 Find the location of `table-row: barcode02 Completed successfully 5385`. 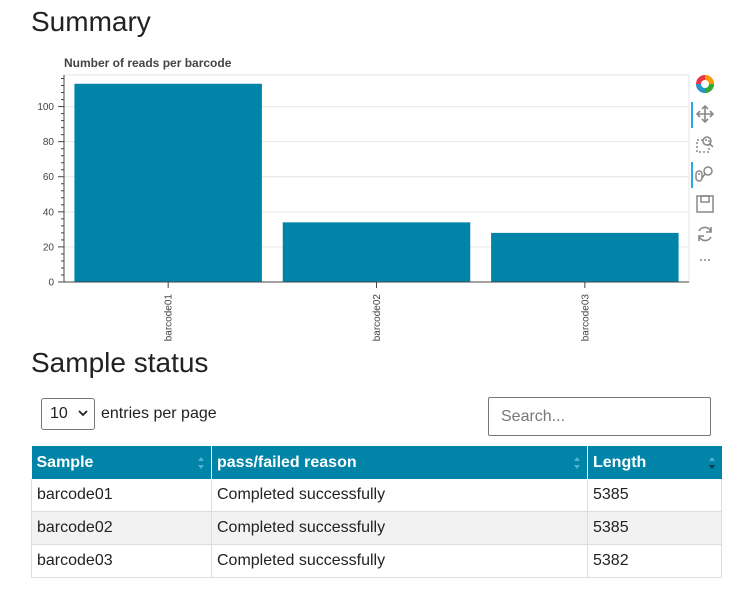

table-row: barcode02 Completed successfully 5385 is located at coordinates (376, 528).